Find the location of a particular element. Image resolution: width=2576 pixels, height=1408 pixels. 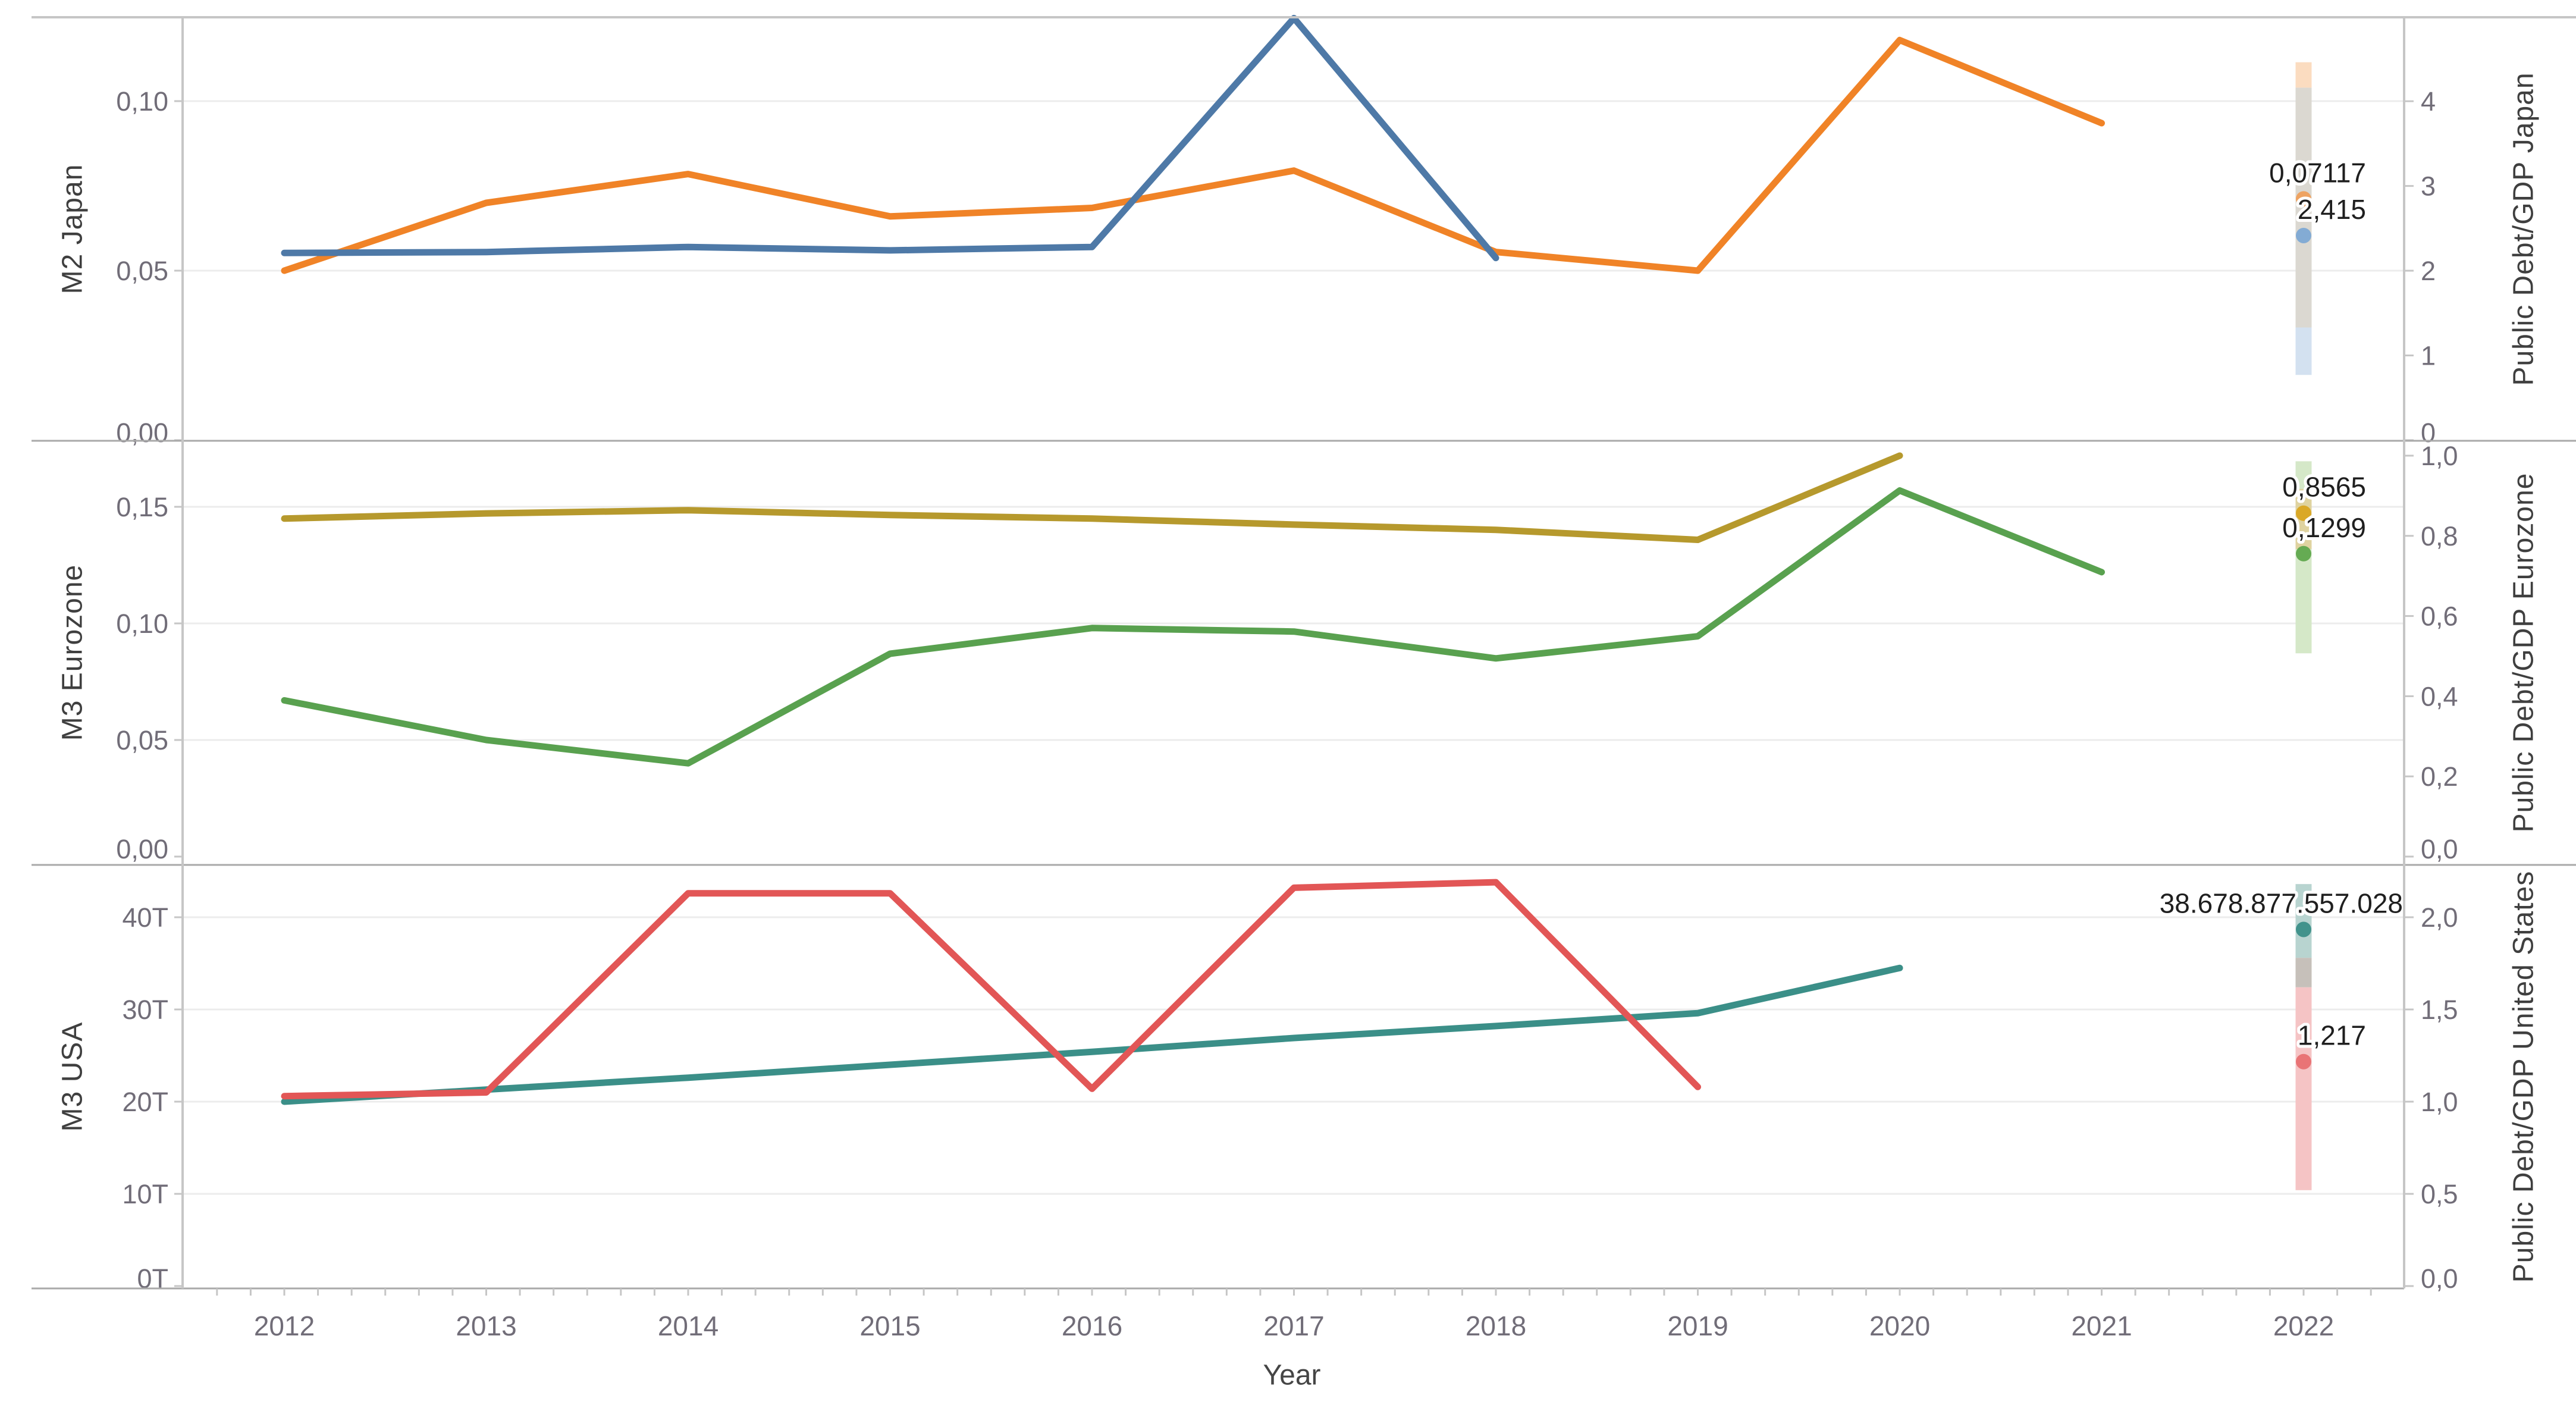

mark-label: 0,07117 is located at coordinates (2317, 172).